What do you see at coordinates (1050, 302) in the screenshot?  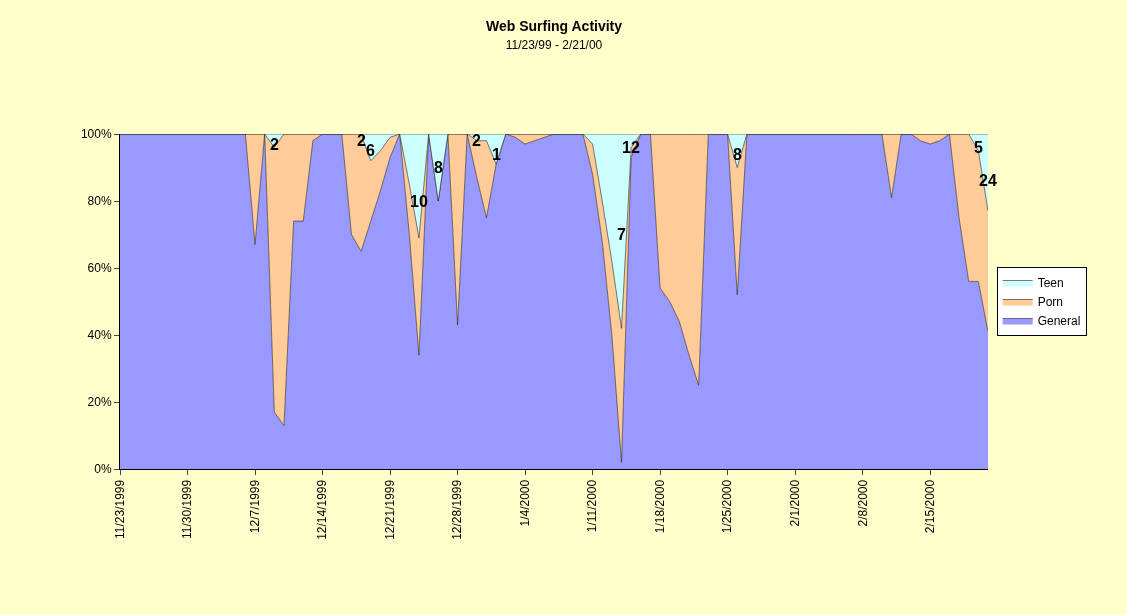 I see `legend-label: Porn` at bounding box center [1050, 302].